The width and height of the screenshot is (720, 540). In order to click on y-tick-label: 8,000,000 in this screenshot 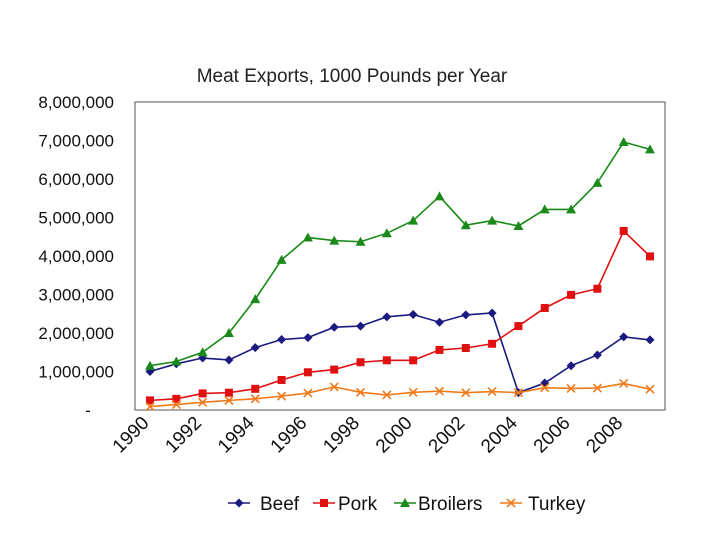, I will do `click(76, 102)`.